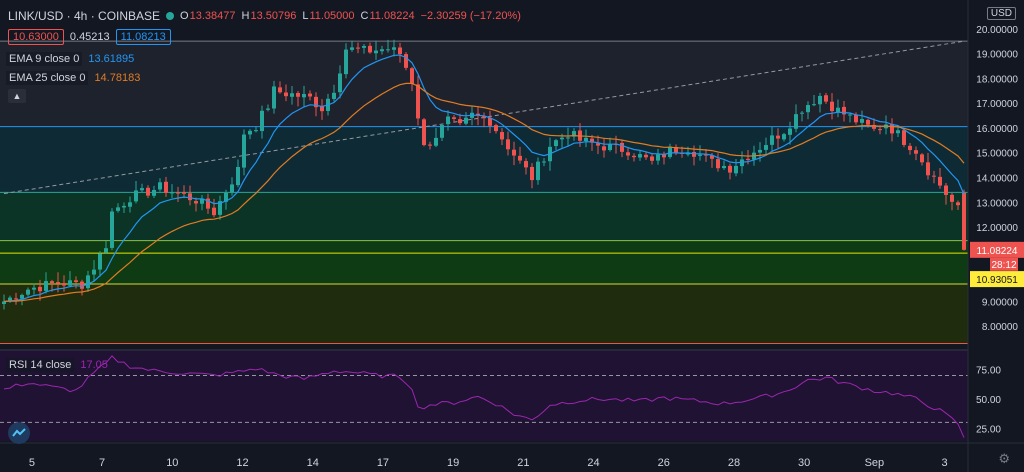 The height and width of the screenshot is (472, 1024). I want to click on ema25-legend: EMA 25 close 0 14.78183, so click(73, 78).